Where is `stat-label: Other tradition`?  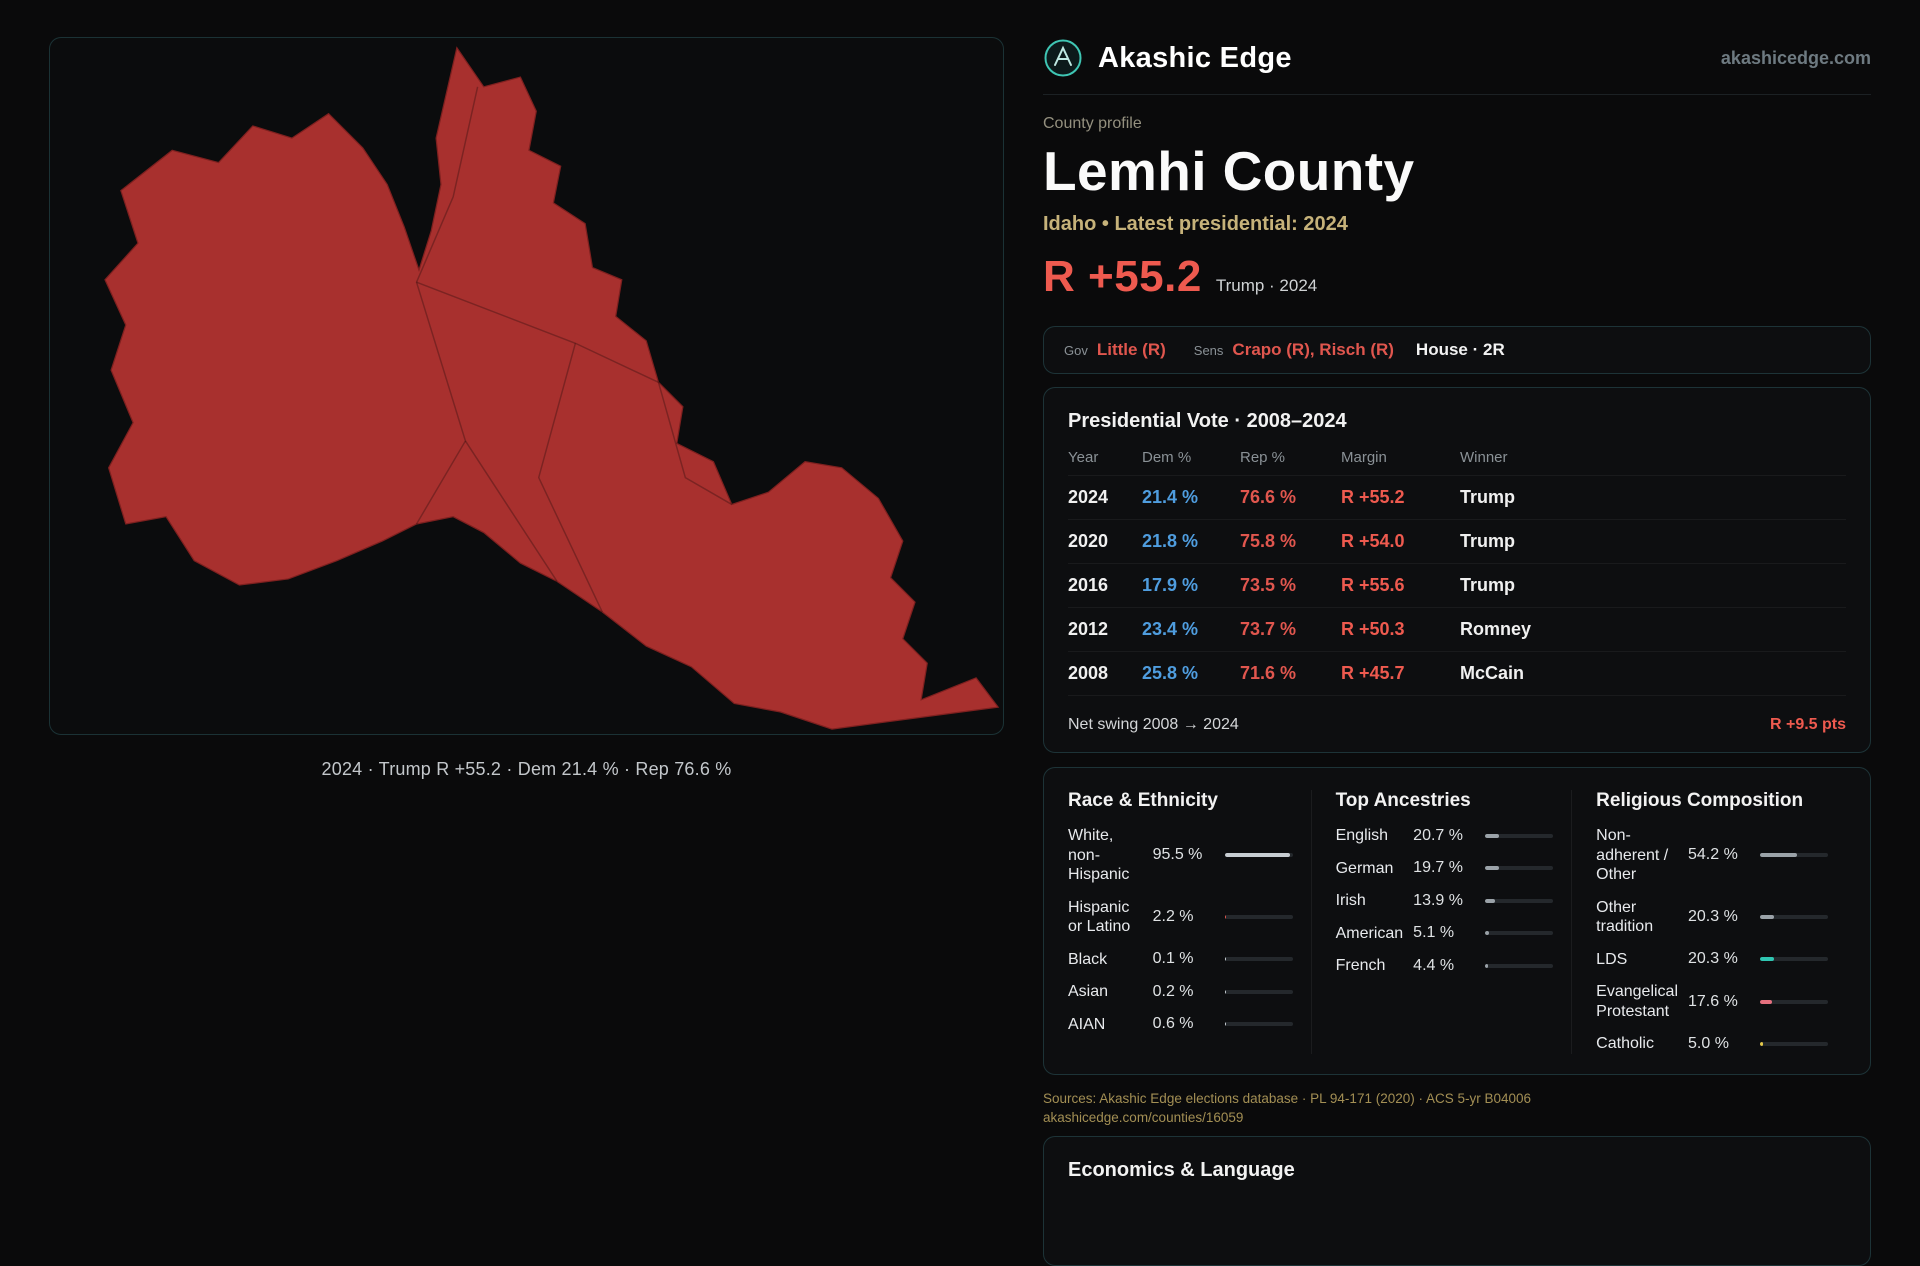 stat-label: Other tradition is located at coordinates (1625, 917).